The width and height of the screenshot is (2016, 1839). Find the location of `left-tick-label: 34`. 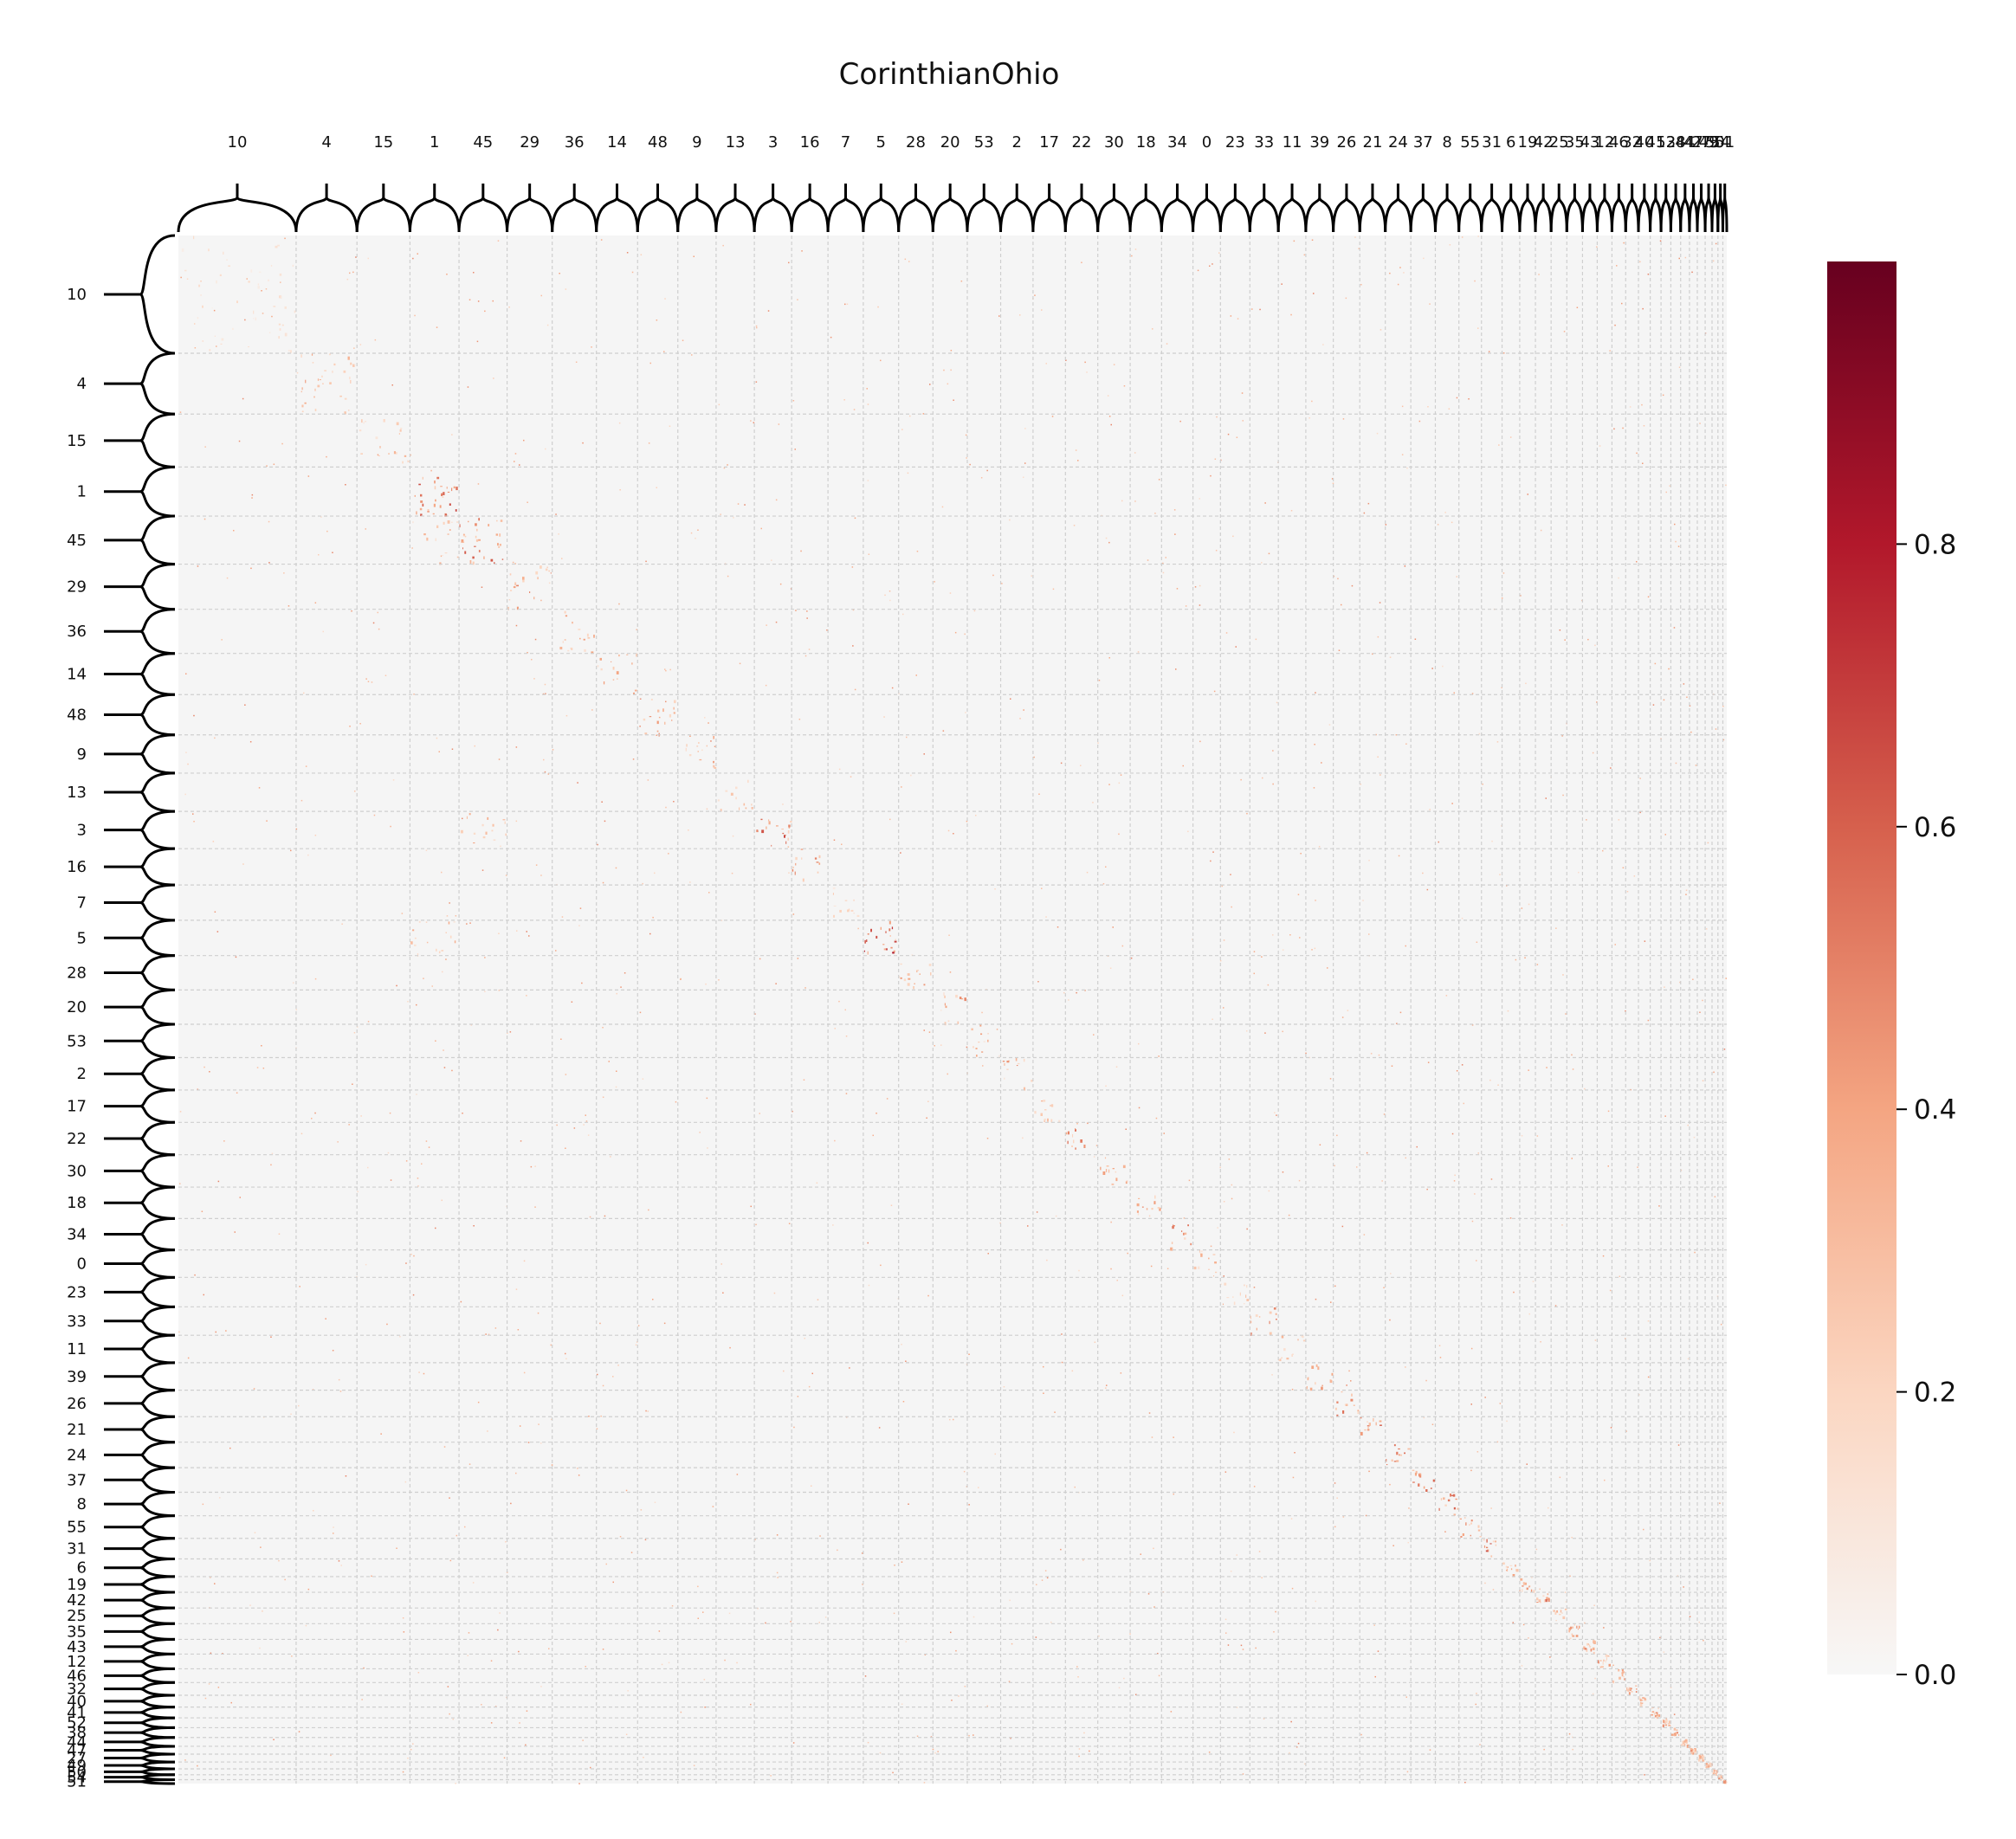

left-tick-label: 34 is located at coordinates (77, 1234).